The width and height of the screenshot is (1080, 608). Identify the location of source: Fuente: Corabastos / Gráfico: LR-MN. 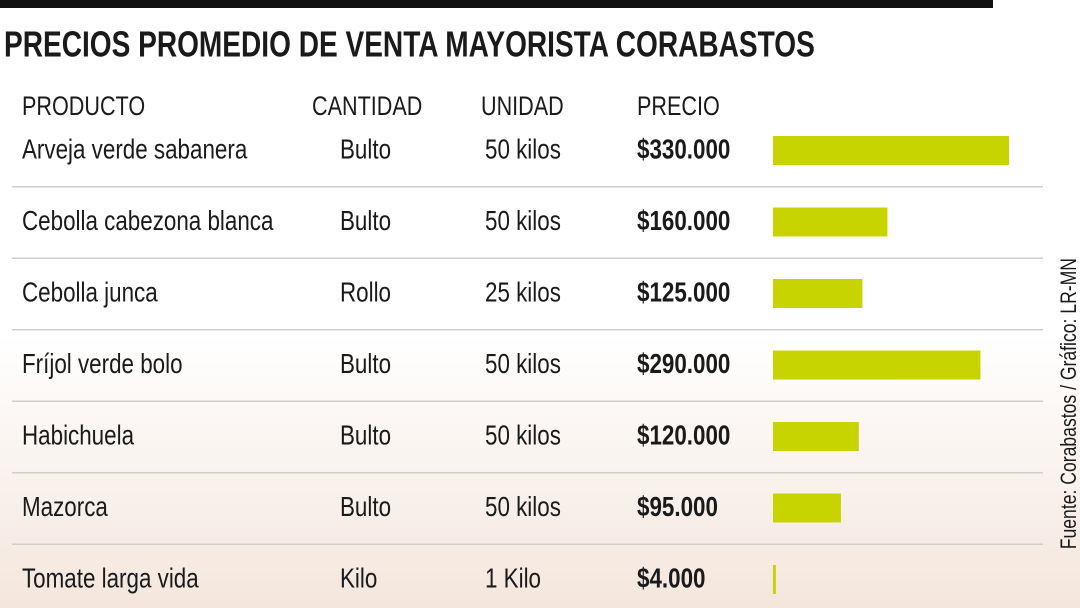
(1068, 403).